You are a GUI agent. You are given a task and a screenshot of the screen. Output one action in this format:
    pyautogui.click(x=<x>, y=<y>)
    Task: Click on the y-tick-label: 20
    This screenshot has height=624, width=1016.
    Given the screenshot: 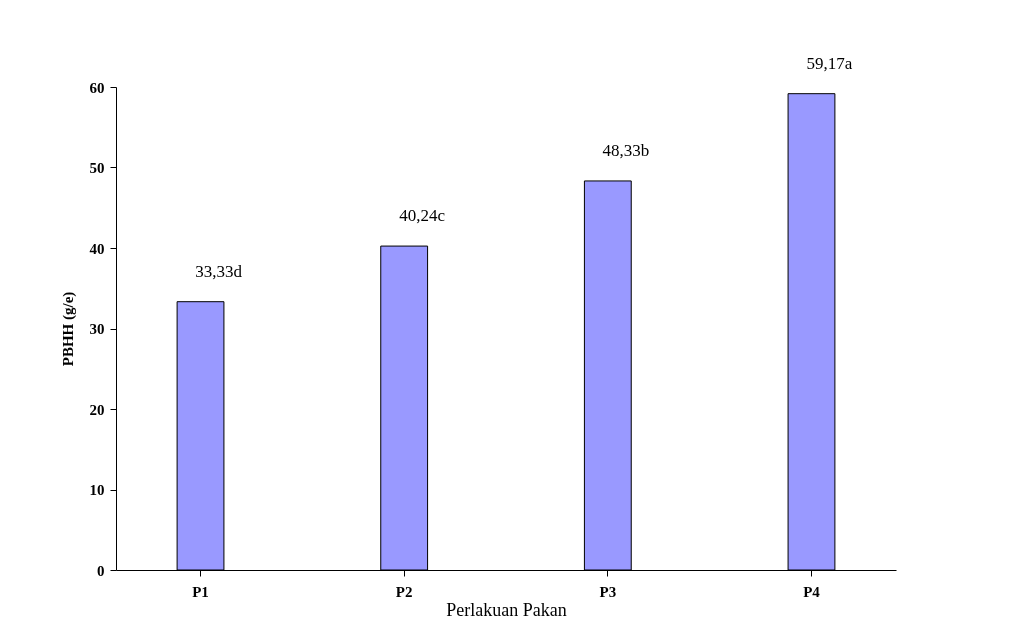 What is the action you would take?
    pyautogui.click(x=97, y=409)
    